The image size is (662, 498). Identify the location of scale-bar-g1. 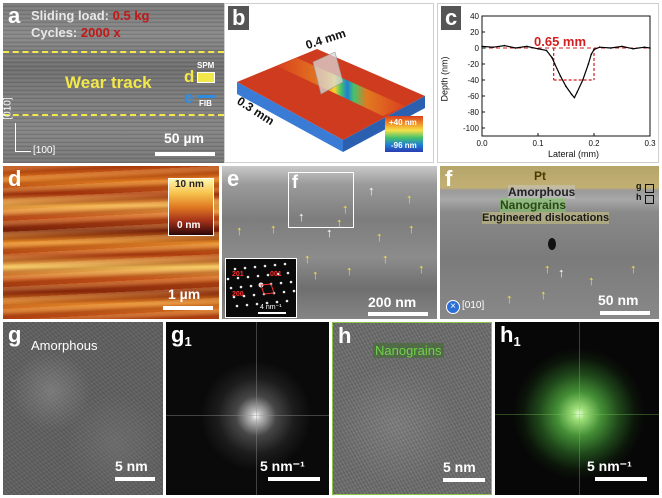
(294, 479).